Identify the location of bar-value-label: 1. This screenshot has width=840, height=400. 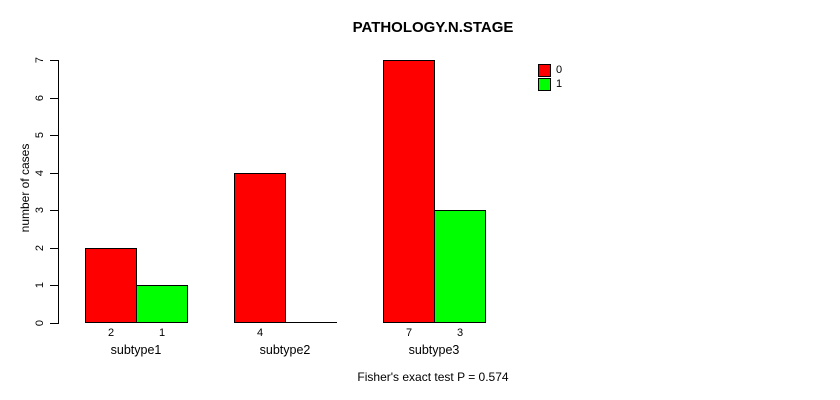
(162, 333).